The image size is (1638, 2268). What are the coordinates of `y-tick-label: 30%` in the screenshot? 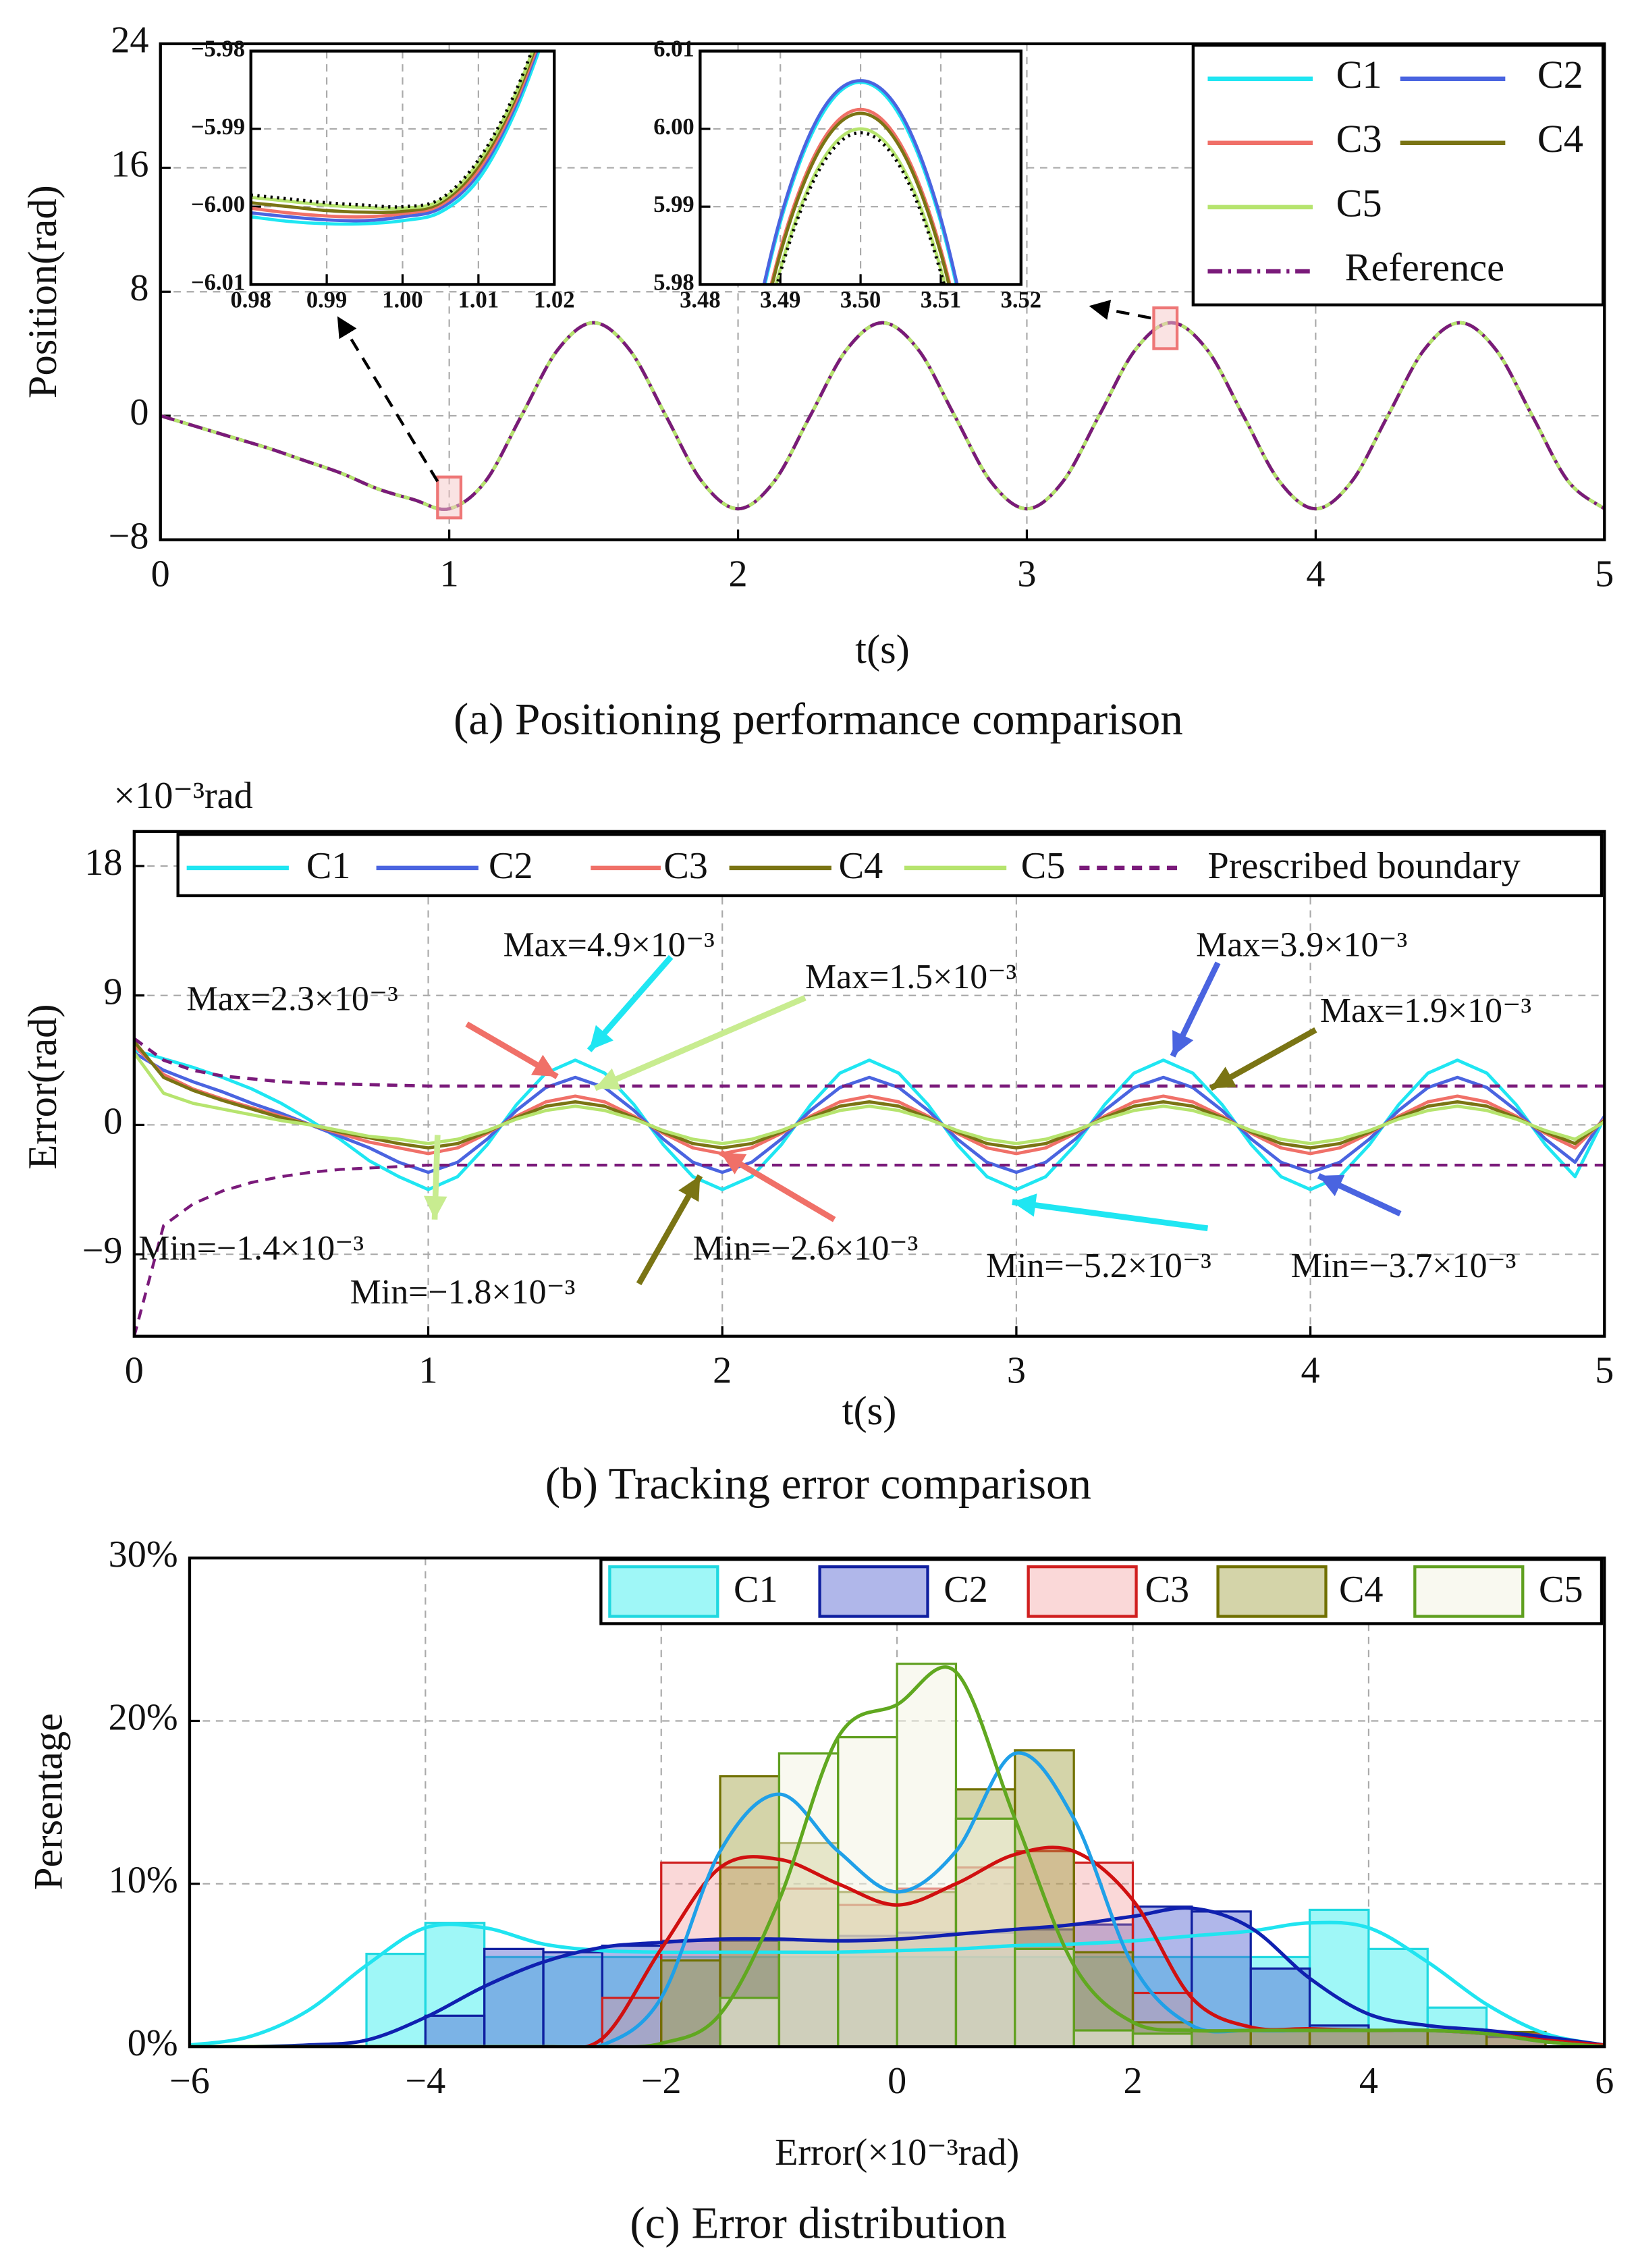 It's located at (144, 1555).